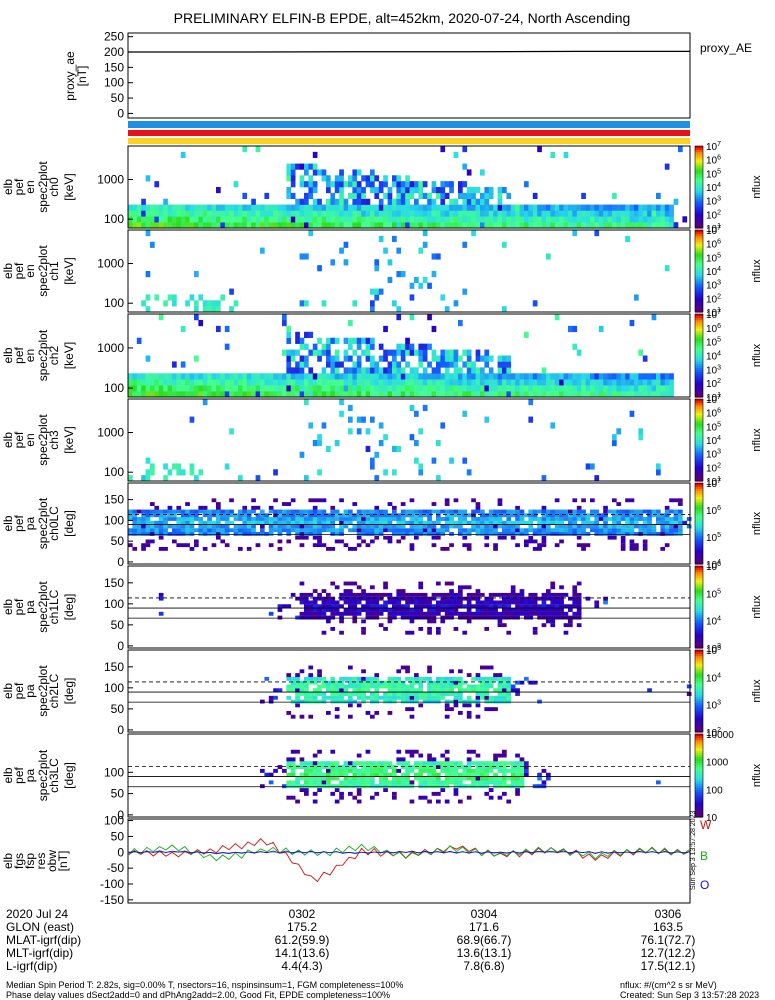  I want to click on pa_ch3-ylabel-0: elb, so click(8, 775).